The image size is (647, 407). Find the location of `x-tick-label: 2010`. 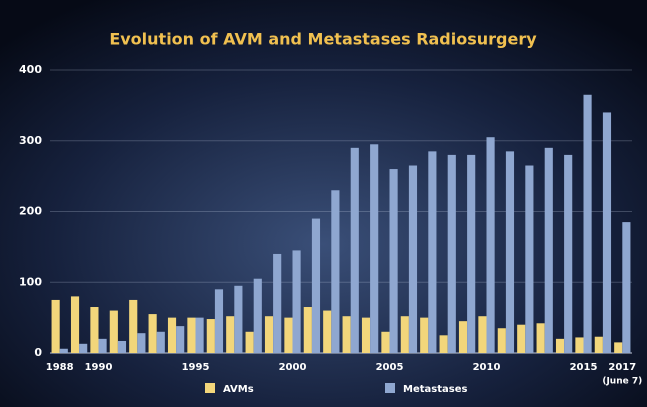

x-tick-label: 2010 is located at coordinates (487, 367).